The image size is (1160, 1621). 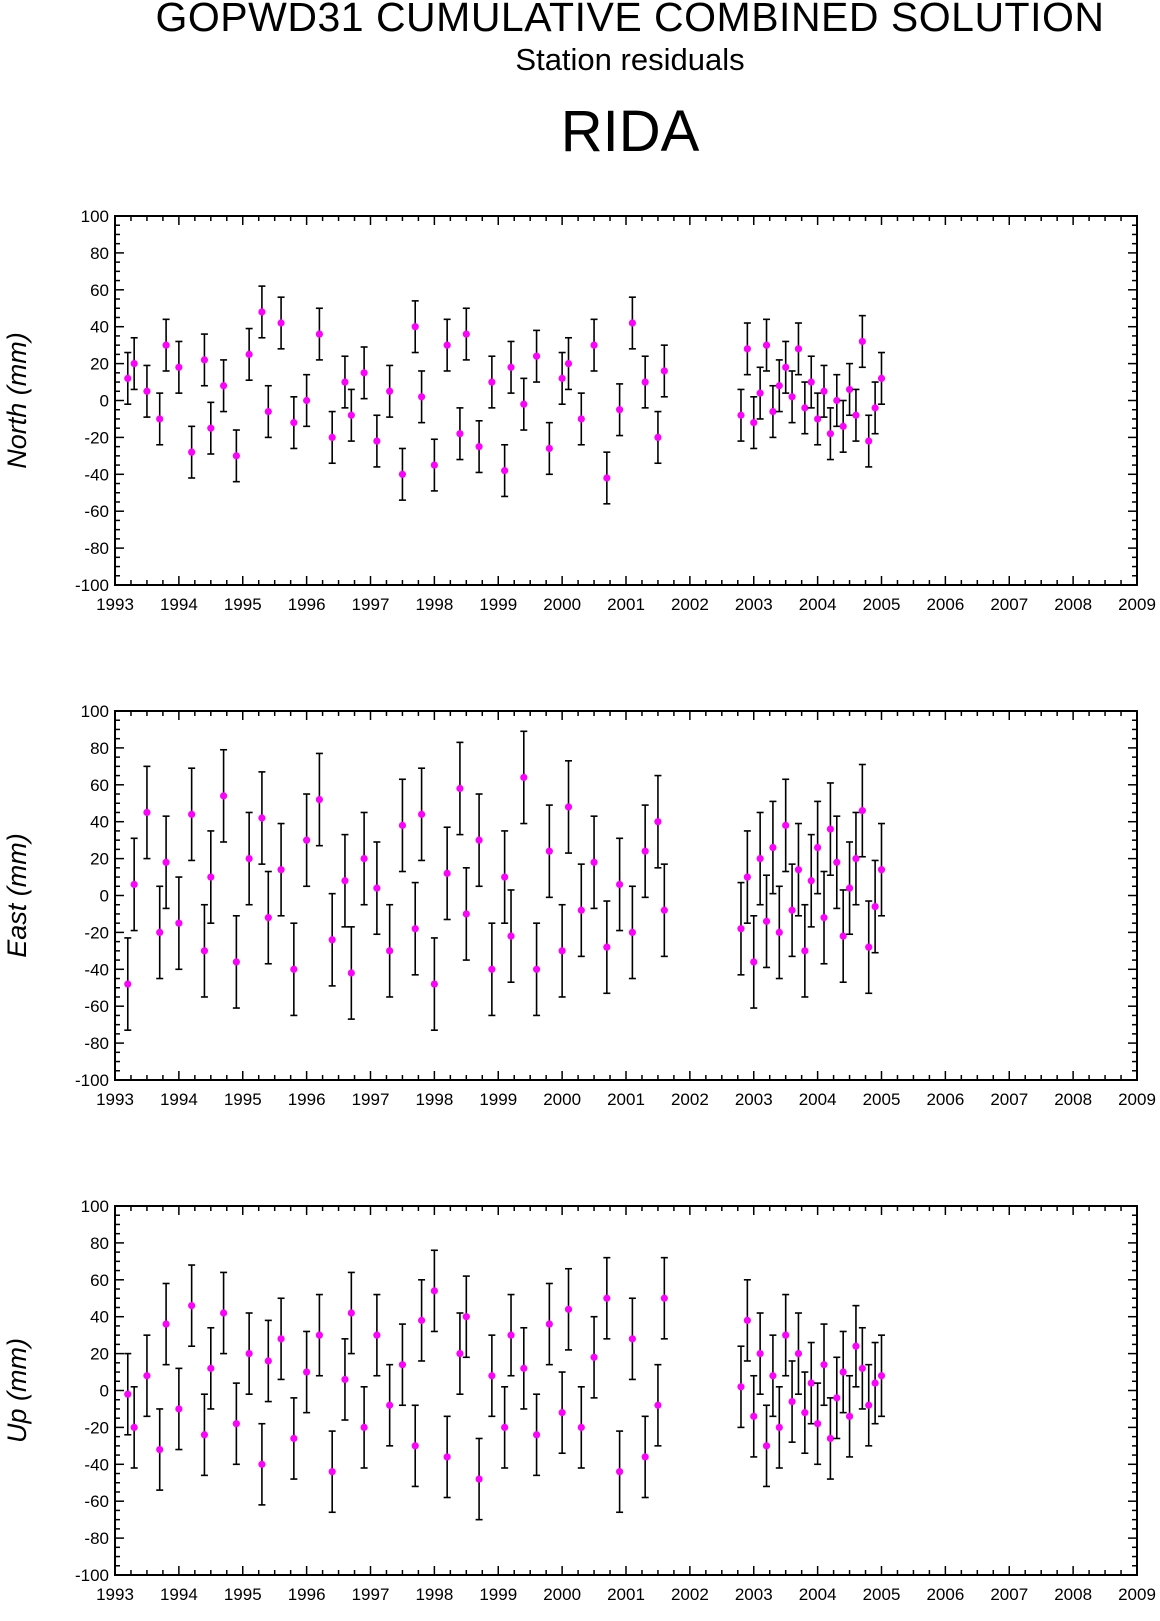 I want to click on north-x-tick-label: 2004, so click(x=818, y=604).